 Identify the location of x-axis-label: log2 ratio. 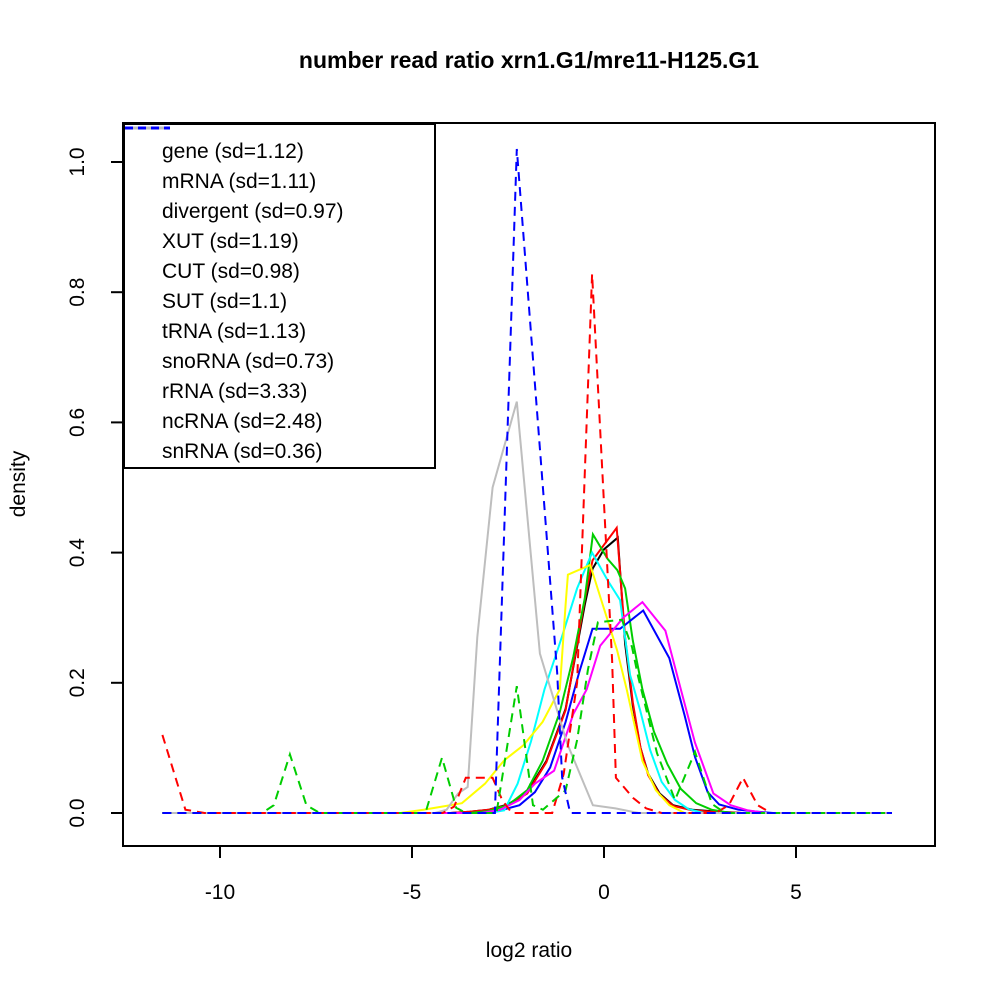
(529, 950).